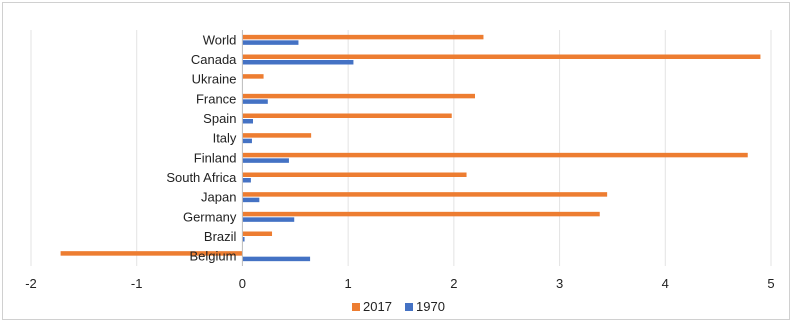 This screenshot has height=324, width=794. Describe the element at coordinates (265, 160) in the screenshot. I see `bar-1970-finland` at that location.